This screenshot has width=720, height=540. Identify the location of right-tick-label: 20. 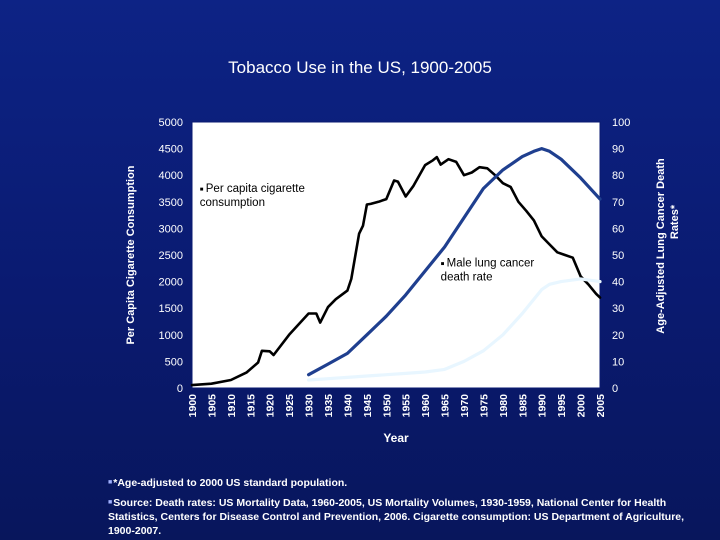
(618, 336).